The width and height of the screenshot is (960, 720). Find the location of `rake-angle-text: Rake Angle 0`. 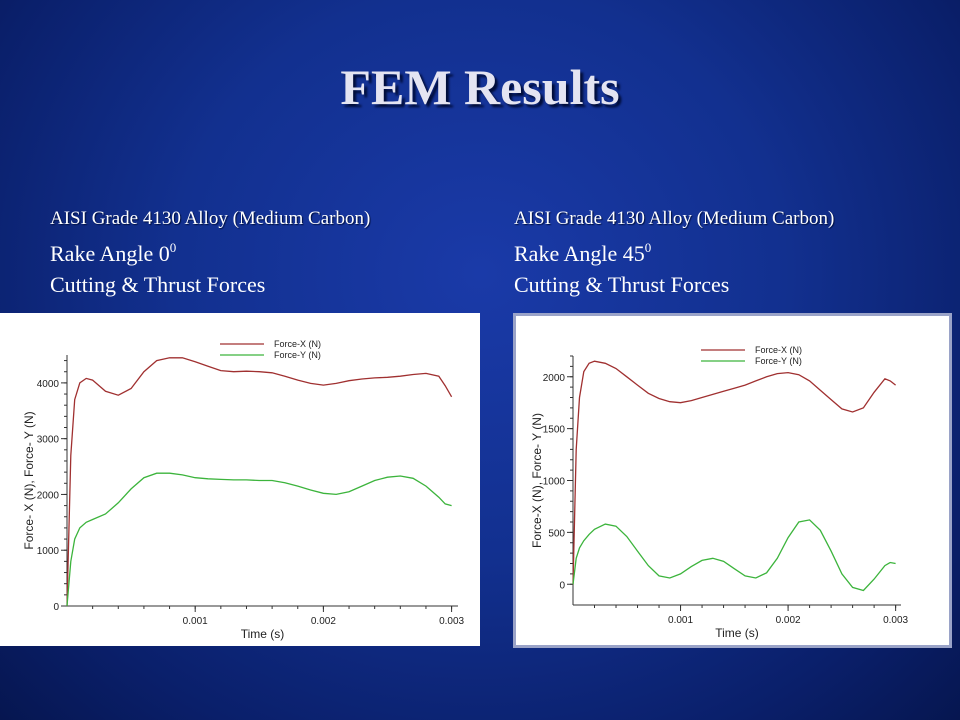

rake-angle-text: Rake Angle 0 is located at coordinates (110, 253).